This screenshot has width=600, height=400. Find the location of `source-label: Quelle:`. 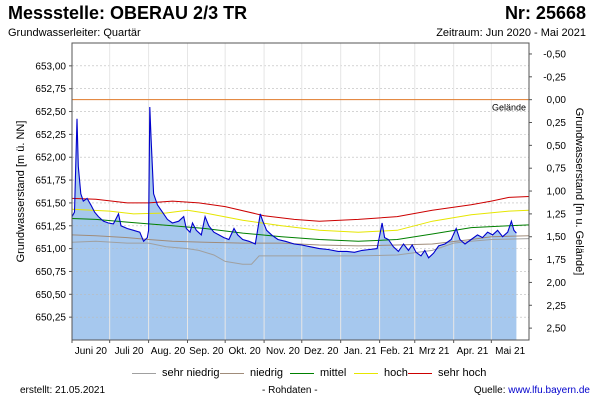

source-label: Quelle: is located at coordinates (491, 390).